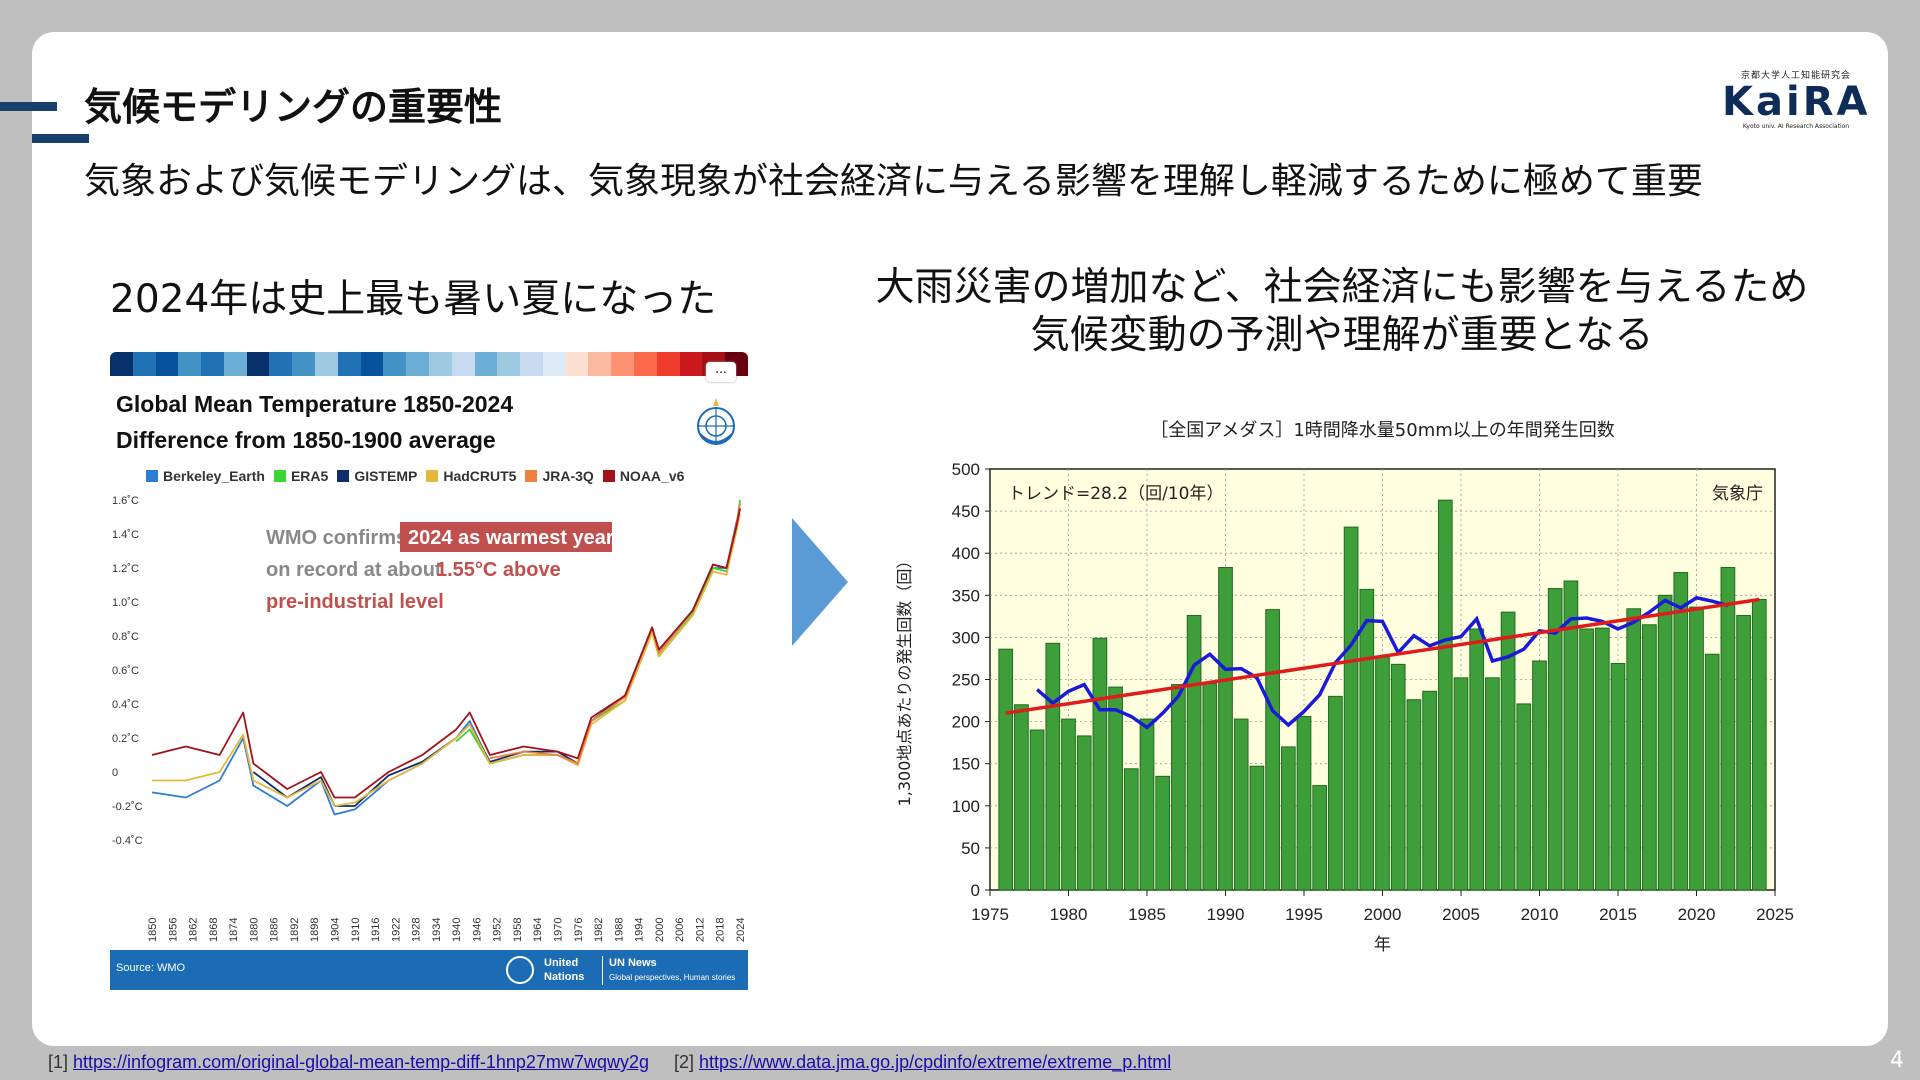 The height and width of the screenshot is (1080, 1920). I want to click on x-tick-label: 1892, so click(295, 930).